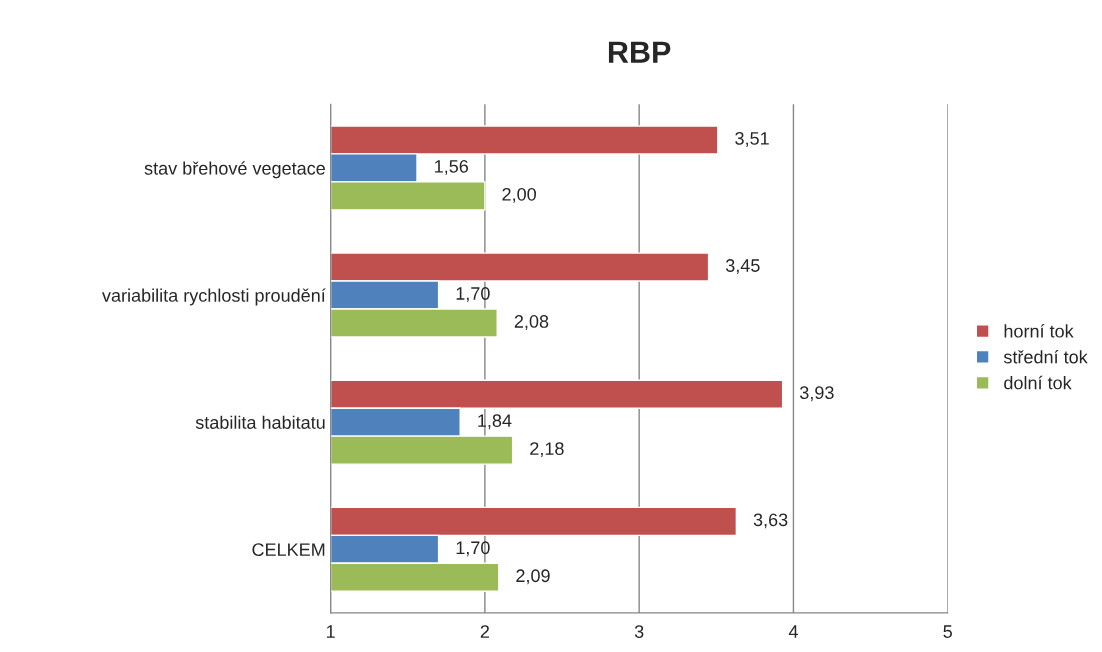 The height and width of the screenshot is (652, 1102). Describe the element at coordinates (452, 167) in the screenshot. I see `data-label: 1,56` at that location.